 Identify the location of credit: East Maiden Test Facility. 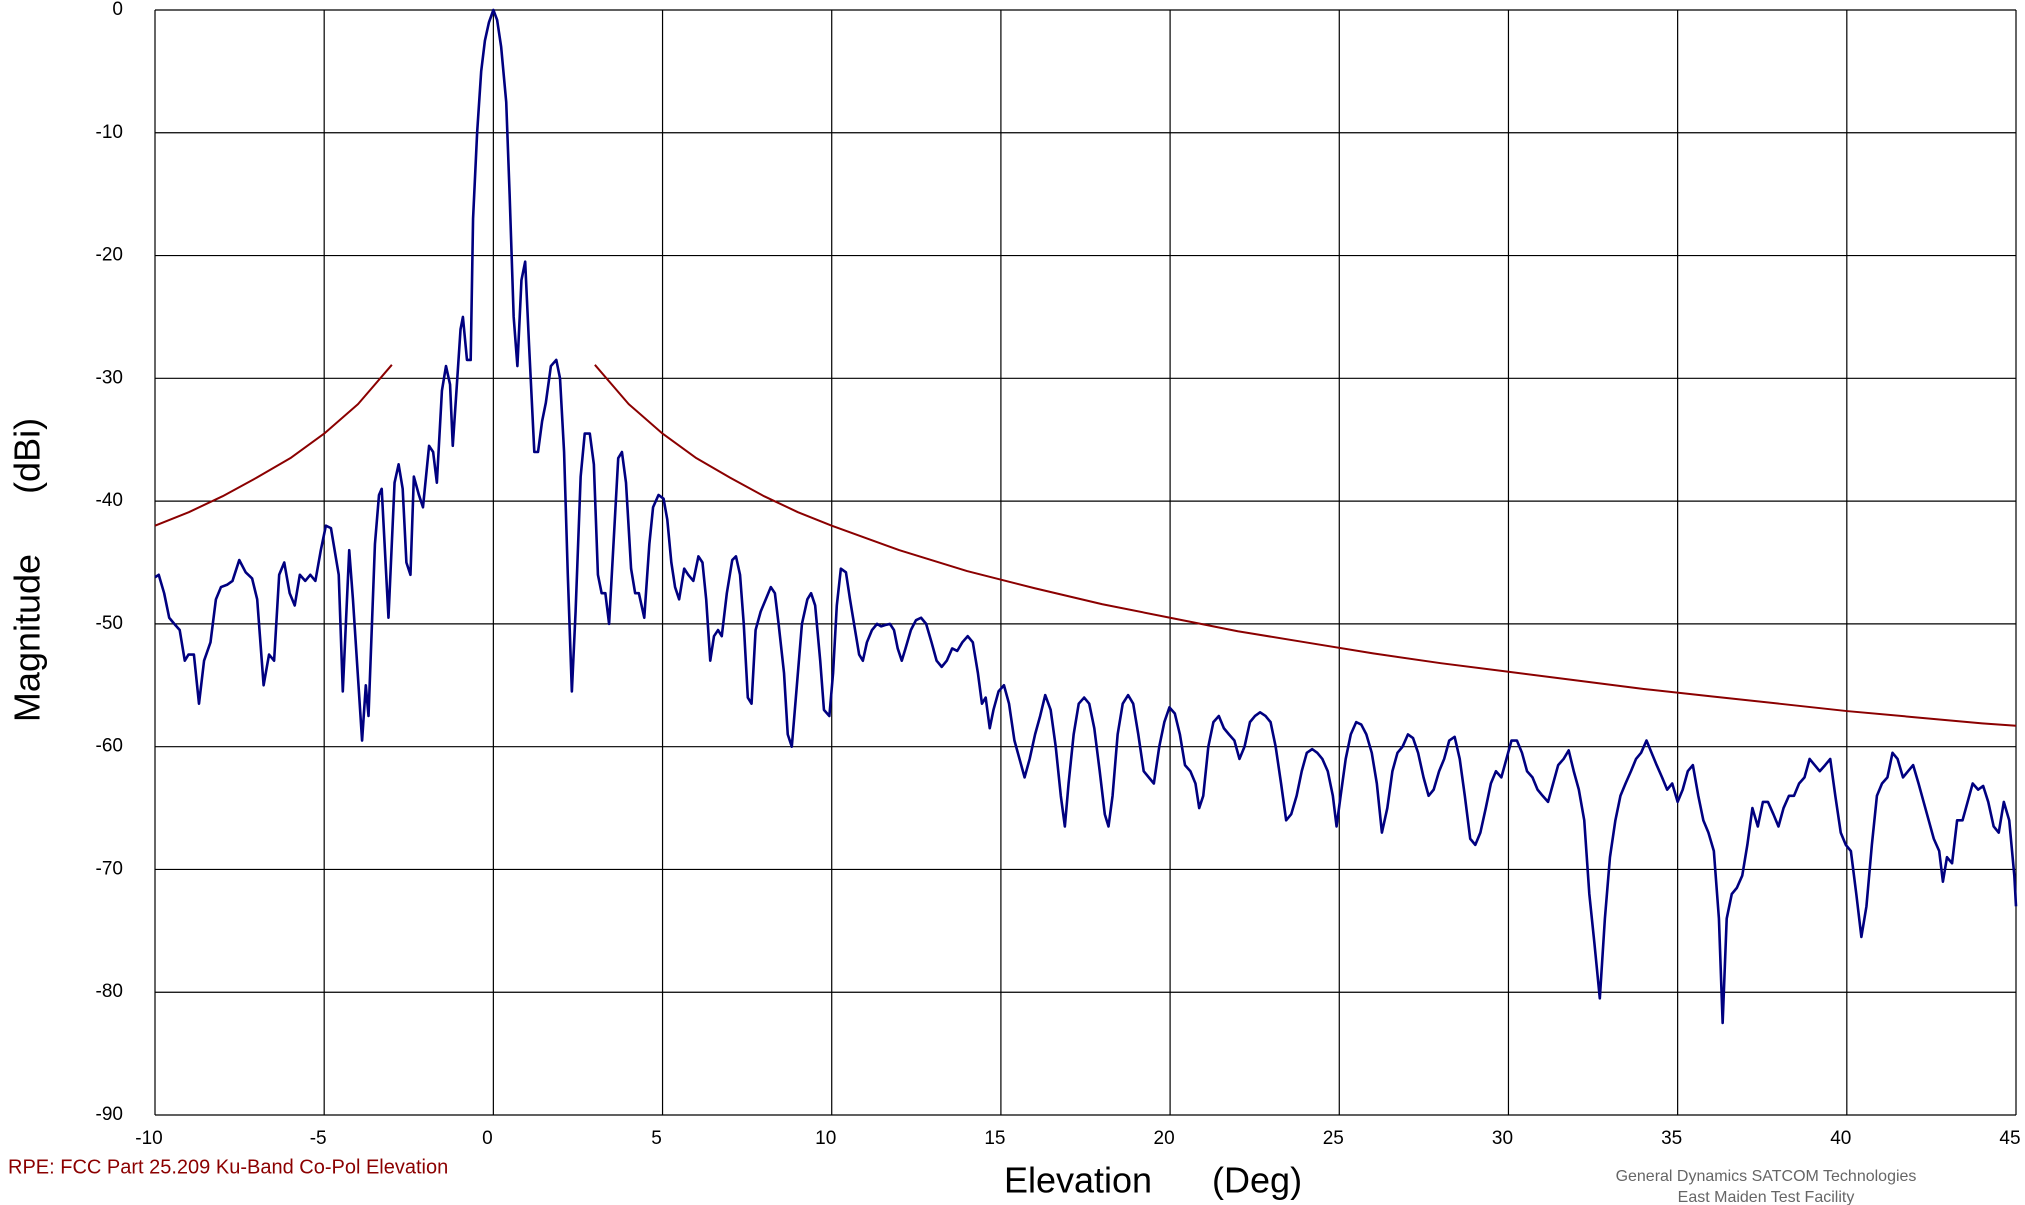
(1766, 1197).